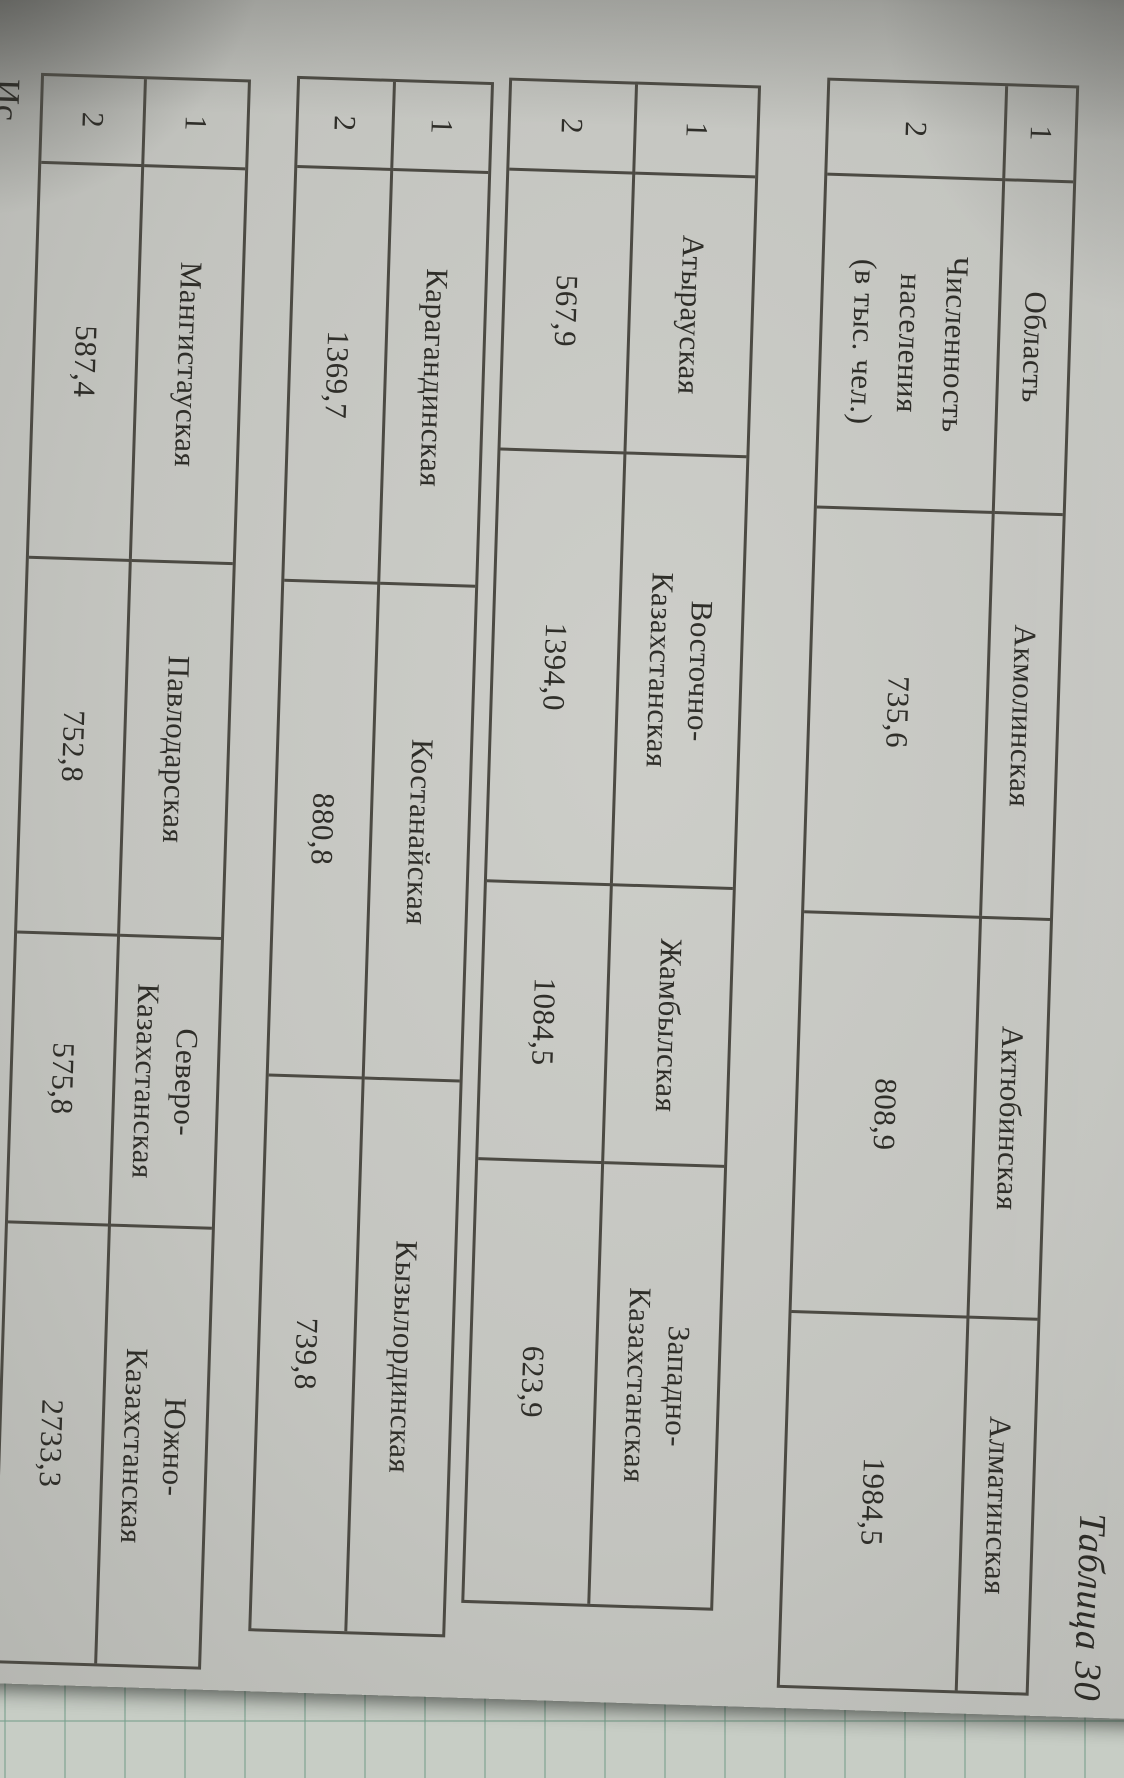  Describe the element at coordinates (874, 1500) in the screenshot. I see `population-value-cell: 1984,5` at that location.